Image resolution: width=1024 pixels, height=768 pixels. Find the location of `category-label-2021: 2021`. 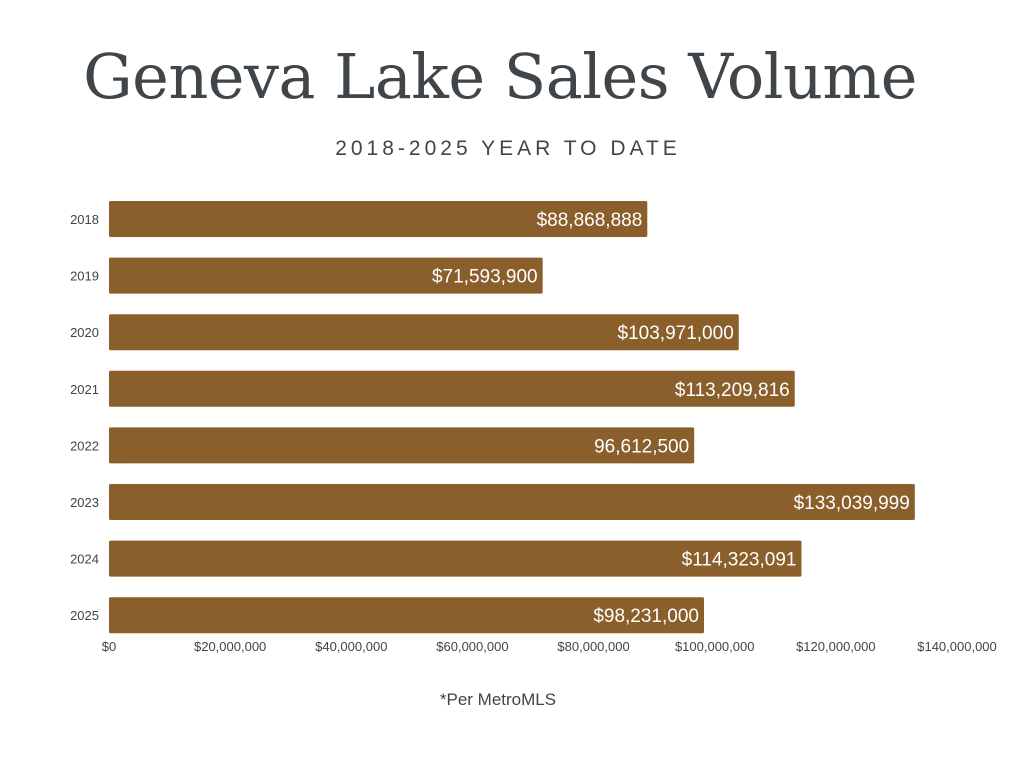

category-label-2021: 2021 is located at coordinates (84, 389).